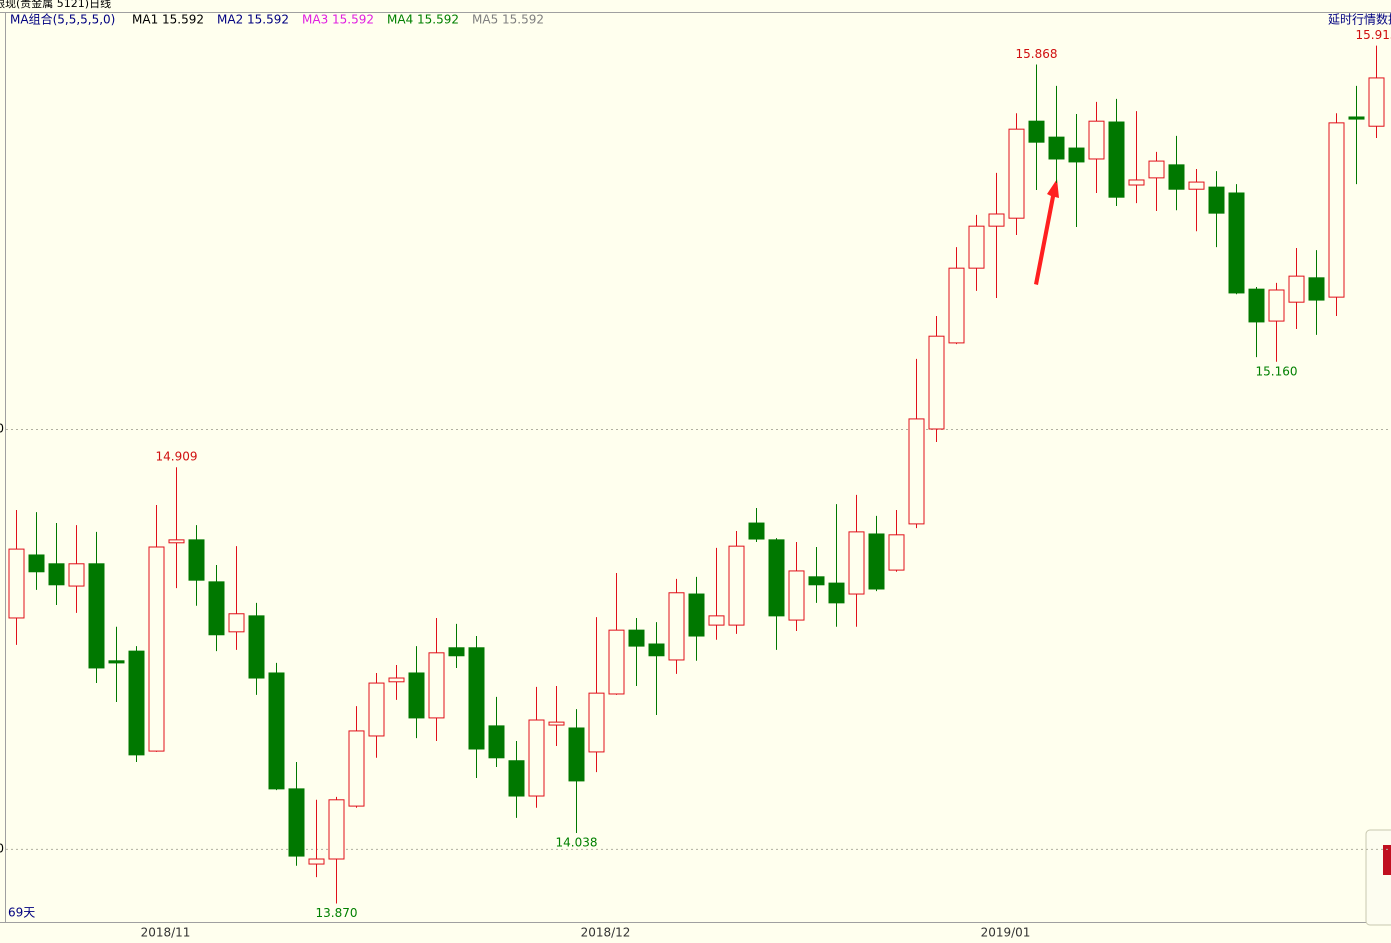 This screenshot has width=1391, height=943. What do you see at coordinates (168, 20) in the screenshot?
I see `legend-entry: MA1 15.592` at bounding box center [168, 20].